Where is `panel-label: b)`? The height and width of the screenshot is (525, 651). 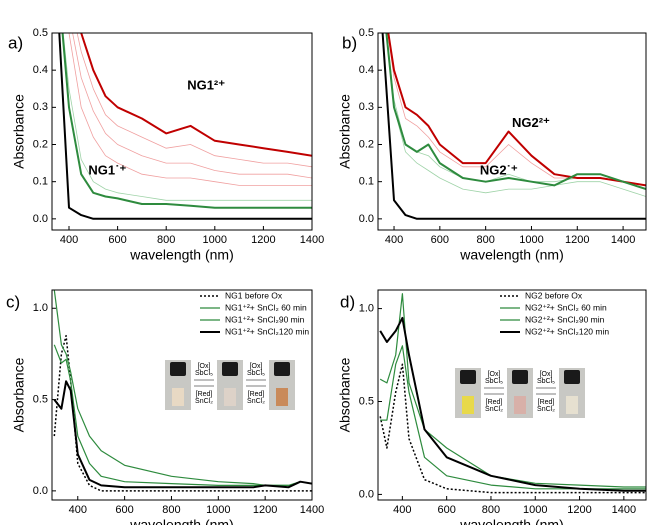
panel-label: b) is located at coordinates (349, 42).